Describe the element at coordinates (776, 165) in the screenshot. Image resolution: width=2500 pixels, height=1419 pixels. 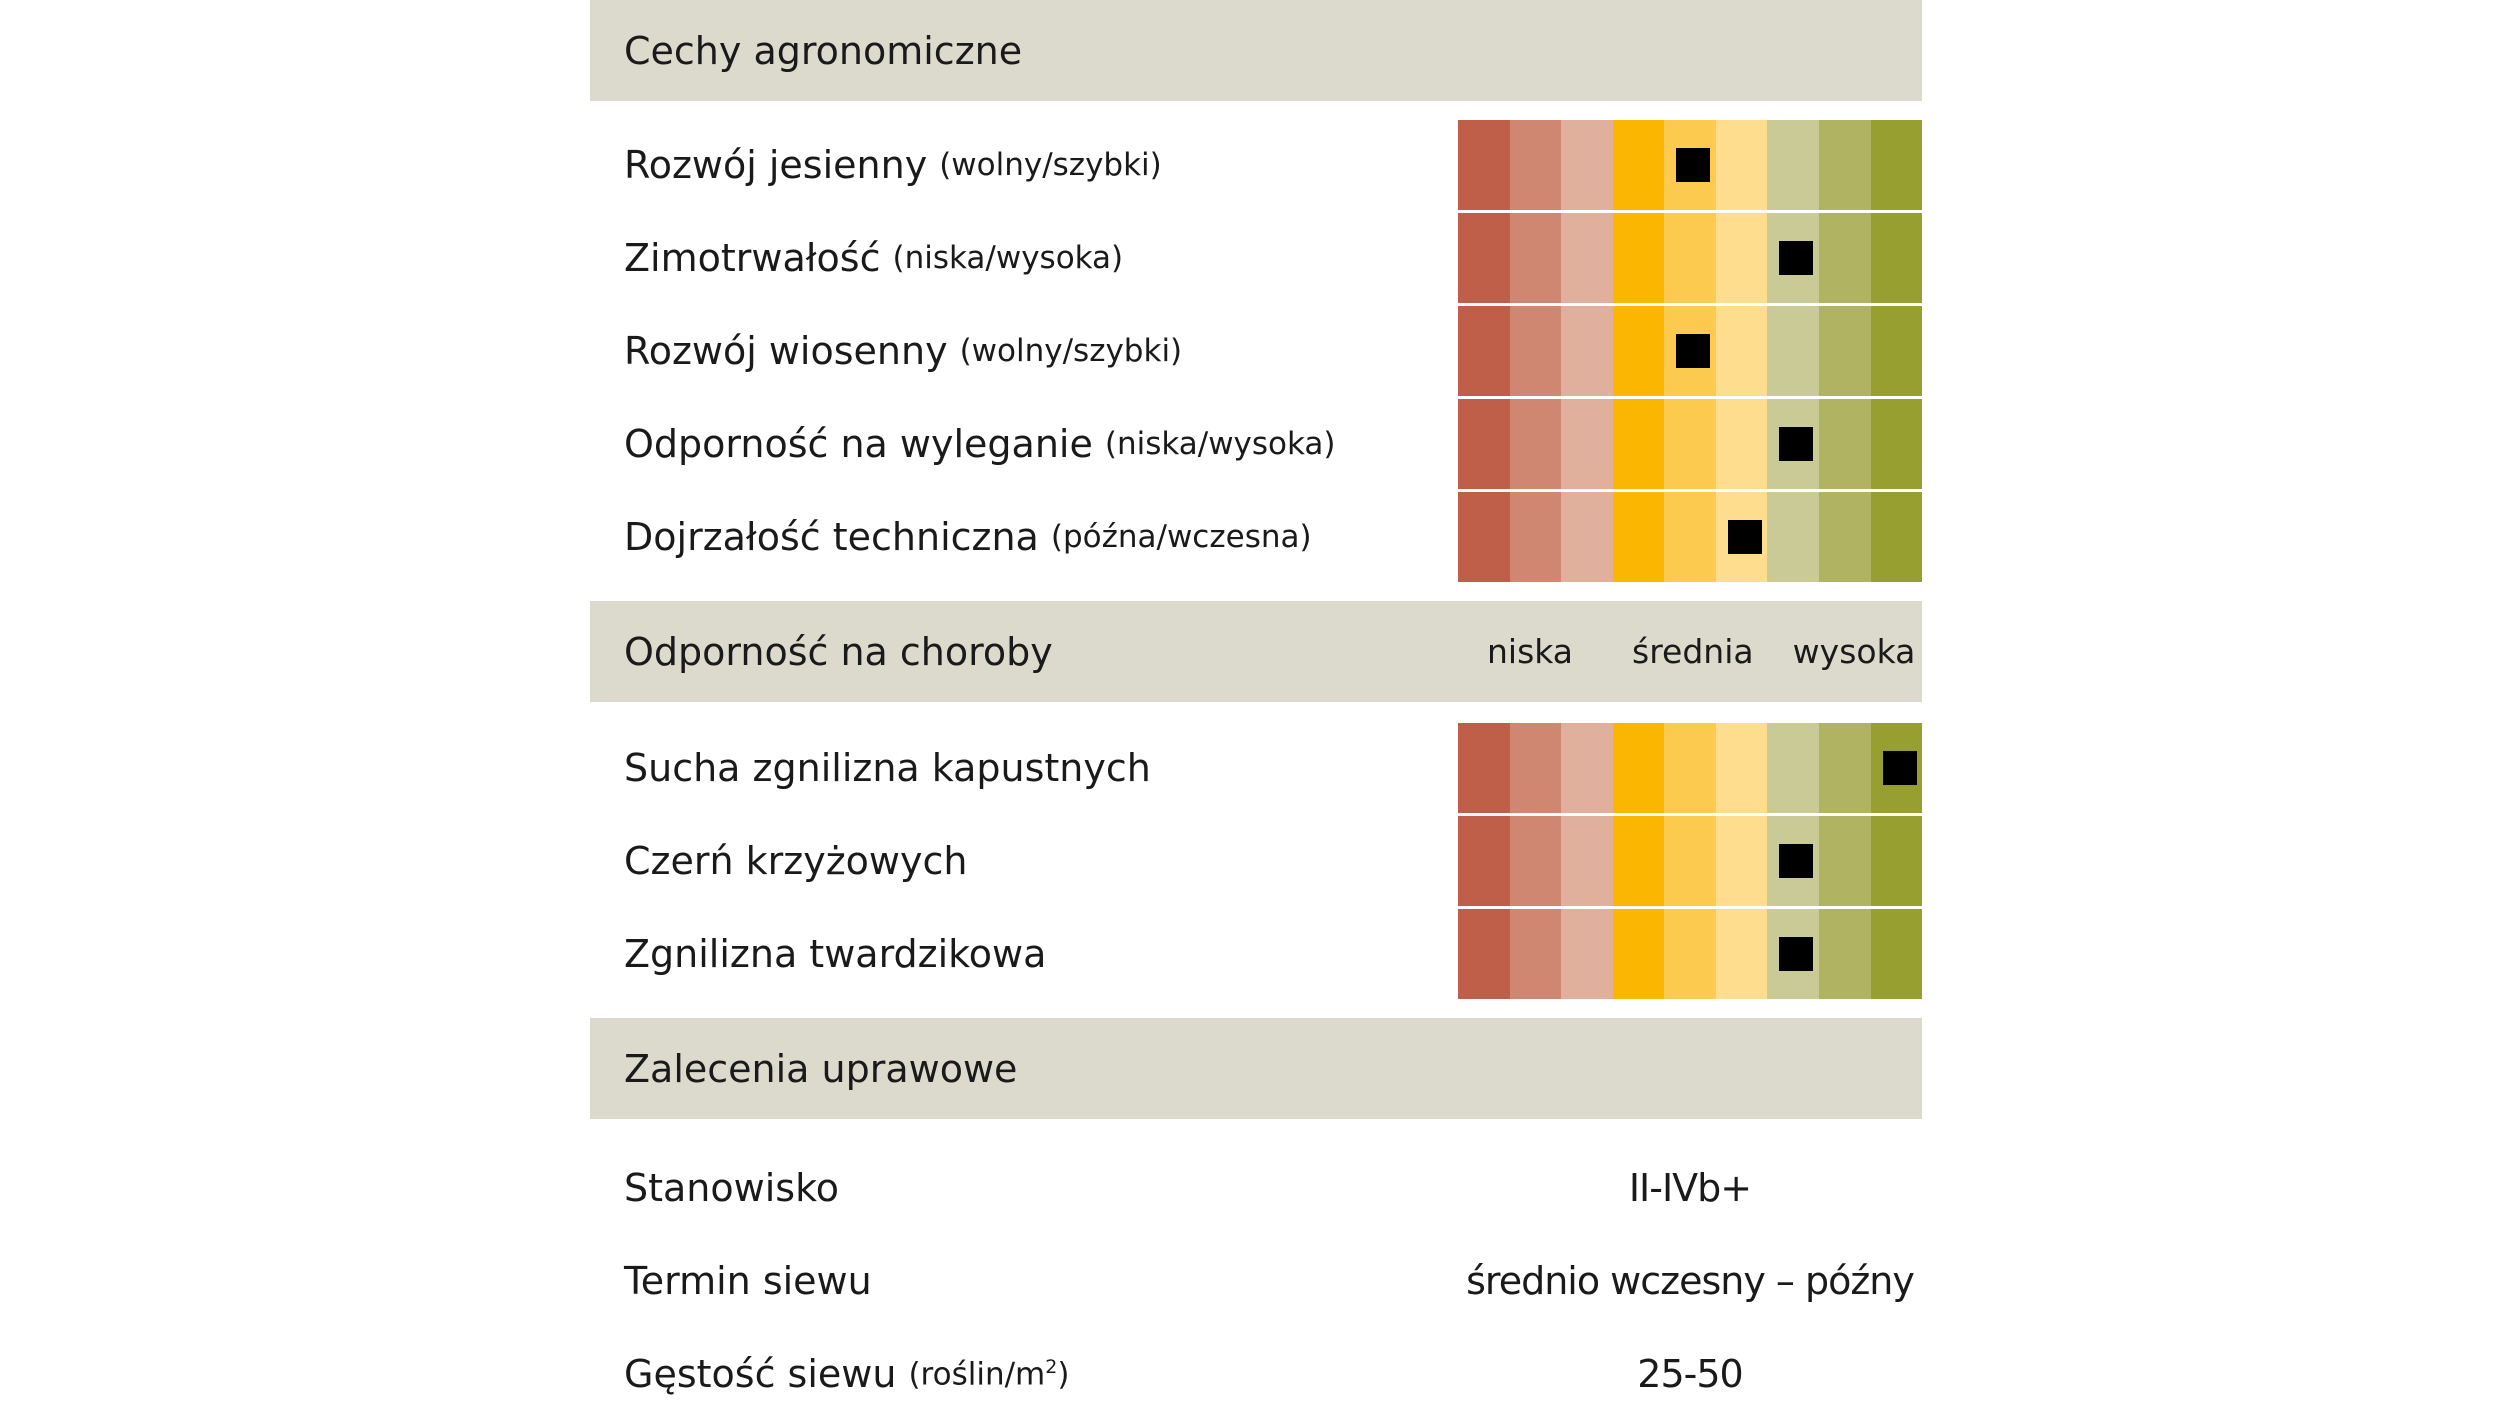
I see `agronomic-row-name: Rozwój jesienny` at that location.